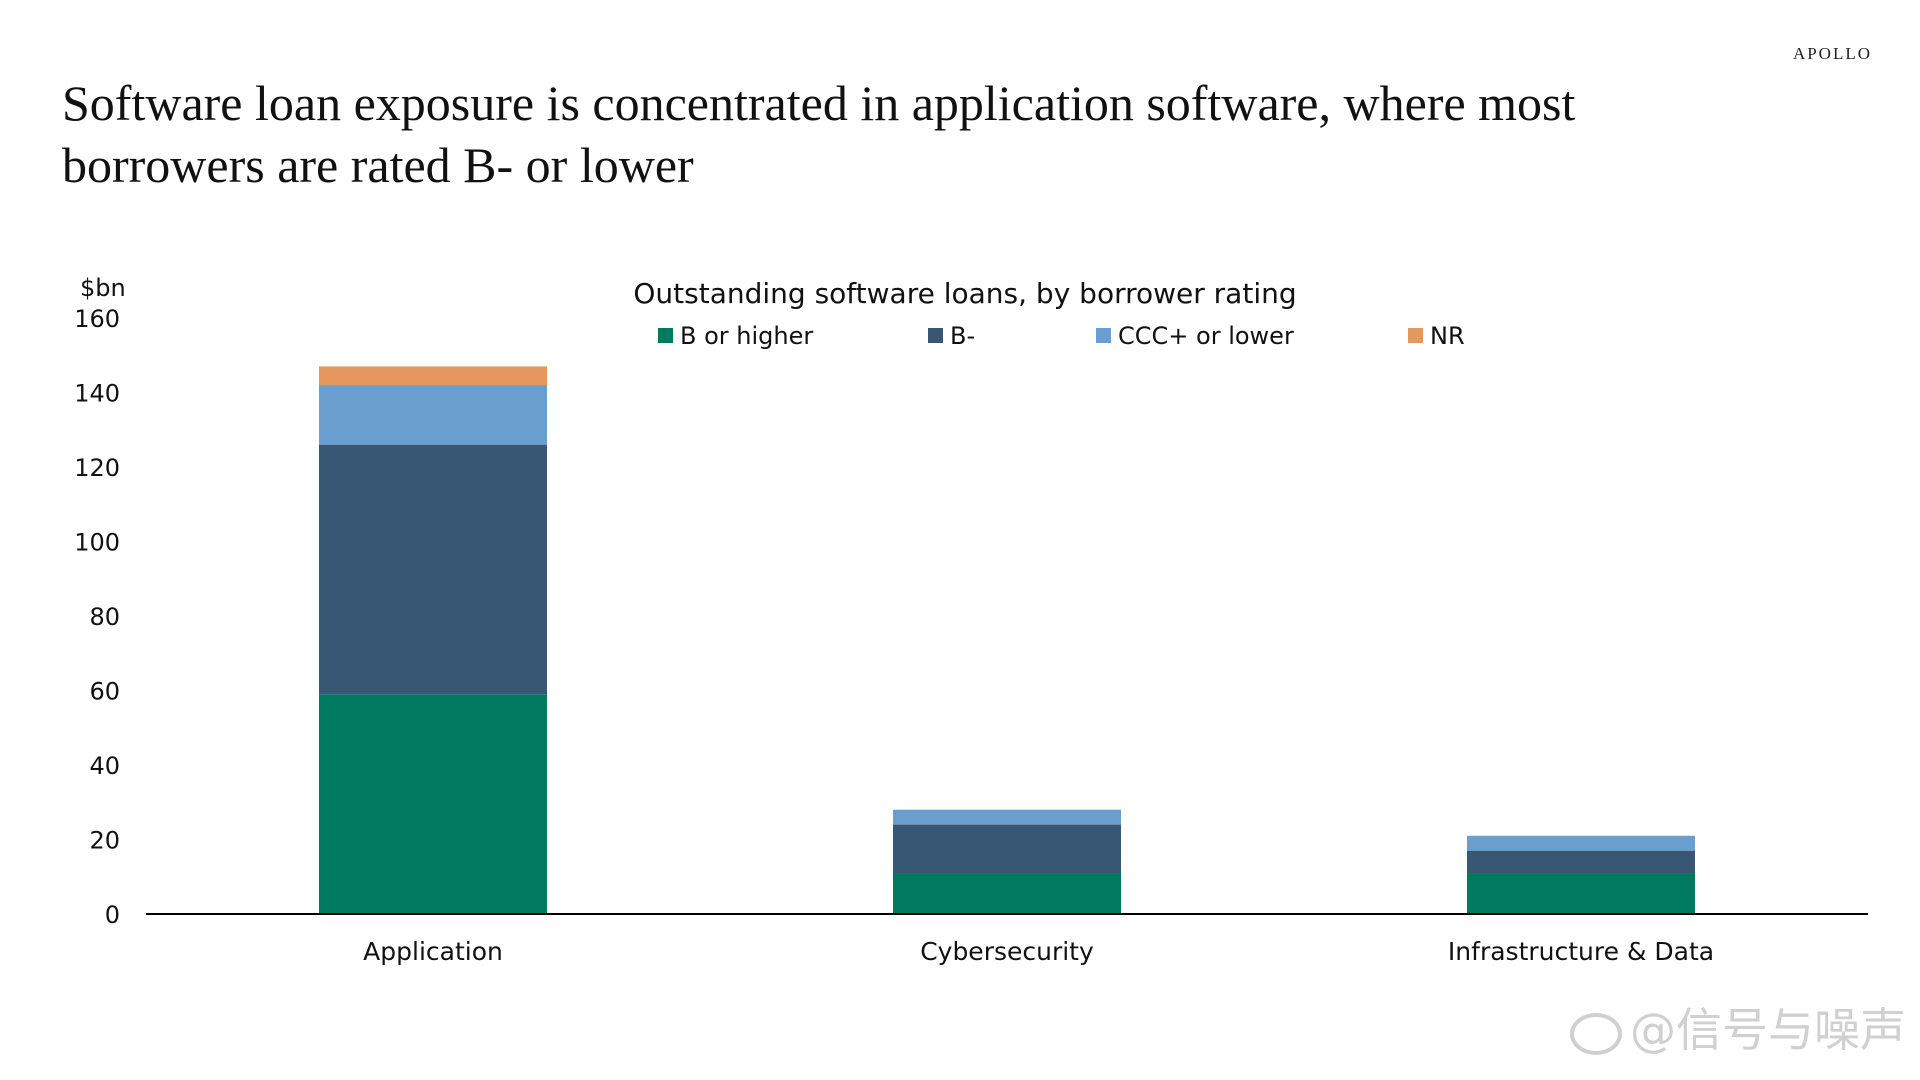 The width and height of the screenshot is (1920, 1080). Describe the element at coordinates (746, 336) in the screenshot. I see `legend-label: B or higher` at that location.